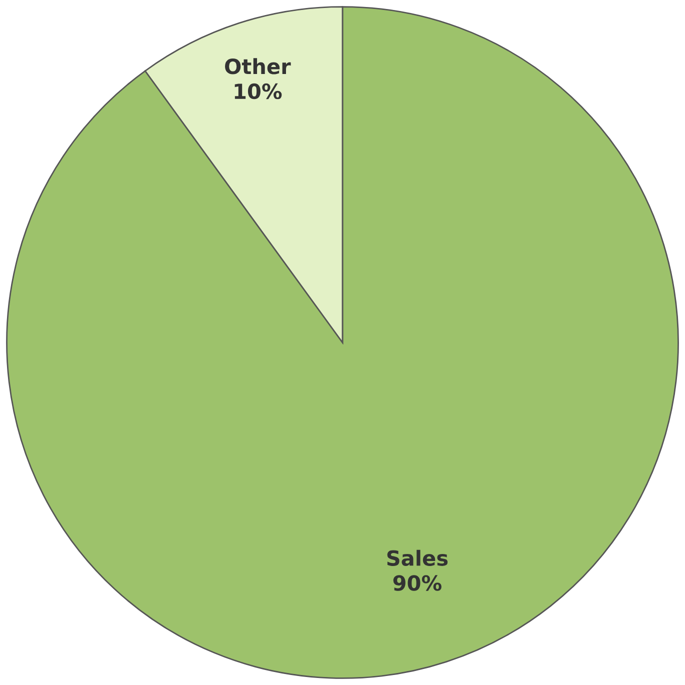 The height and width of the screenshot is (685, 685). Describe the element at coordinates (258, 91) in the screenshot. I see `data-label: 10%` at that location.